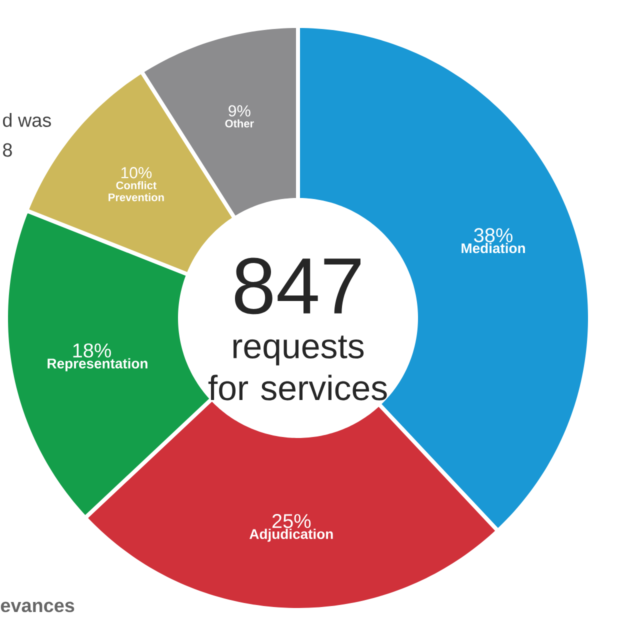 The height and width of the screenshot is (621, 626). I want to click on data-label: 25%, so click(291, 521).